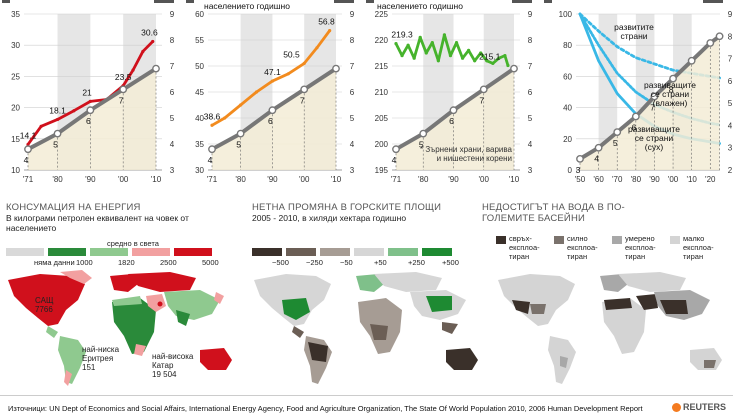  Describe the element at coordinates (126, 262) in the screenshot. I see `legend-label: 1820` at that location.